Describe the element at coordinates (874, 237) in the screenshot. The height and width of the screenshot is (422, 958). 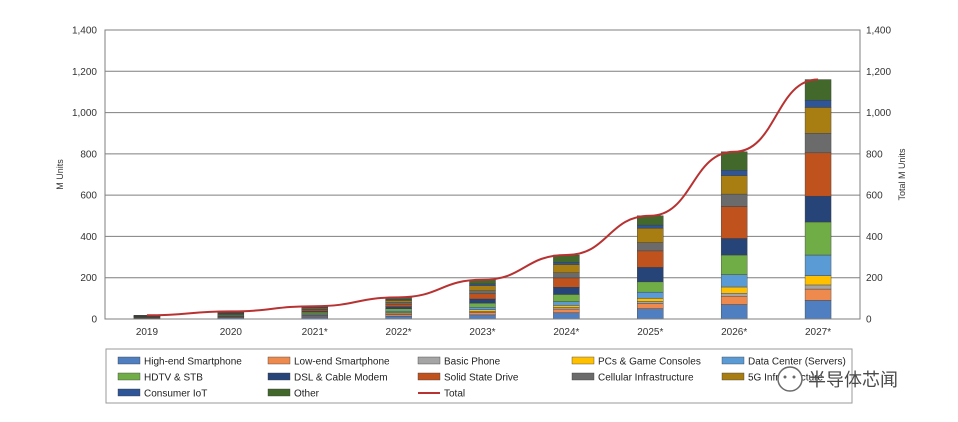
I see `y2-tick-label: 400` at that location.